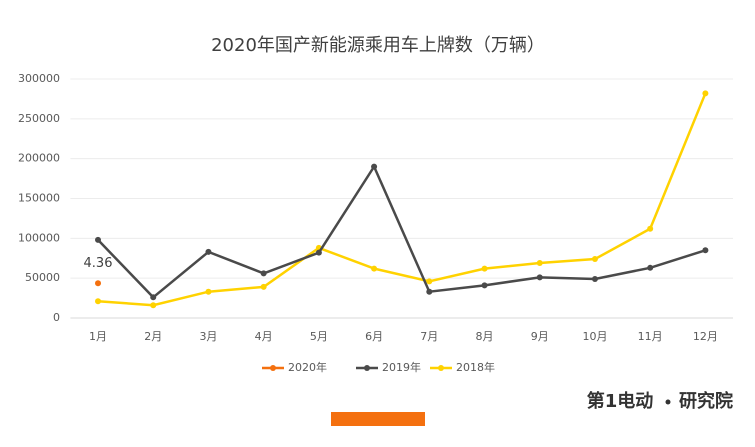 This screenshot has width=755, height=447. I want to click on y-tick-label: 50000, so click(42, 277).